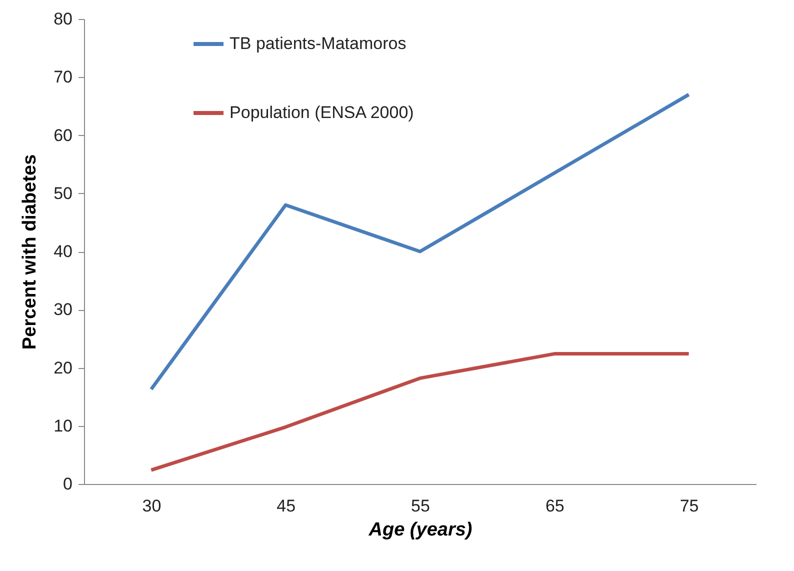 The height and width of the screenshot is (571, 794). Describe the element at coordinates (63, 310) in the screenshot. I see `y-tick-label: 30` at that location.